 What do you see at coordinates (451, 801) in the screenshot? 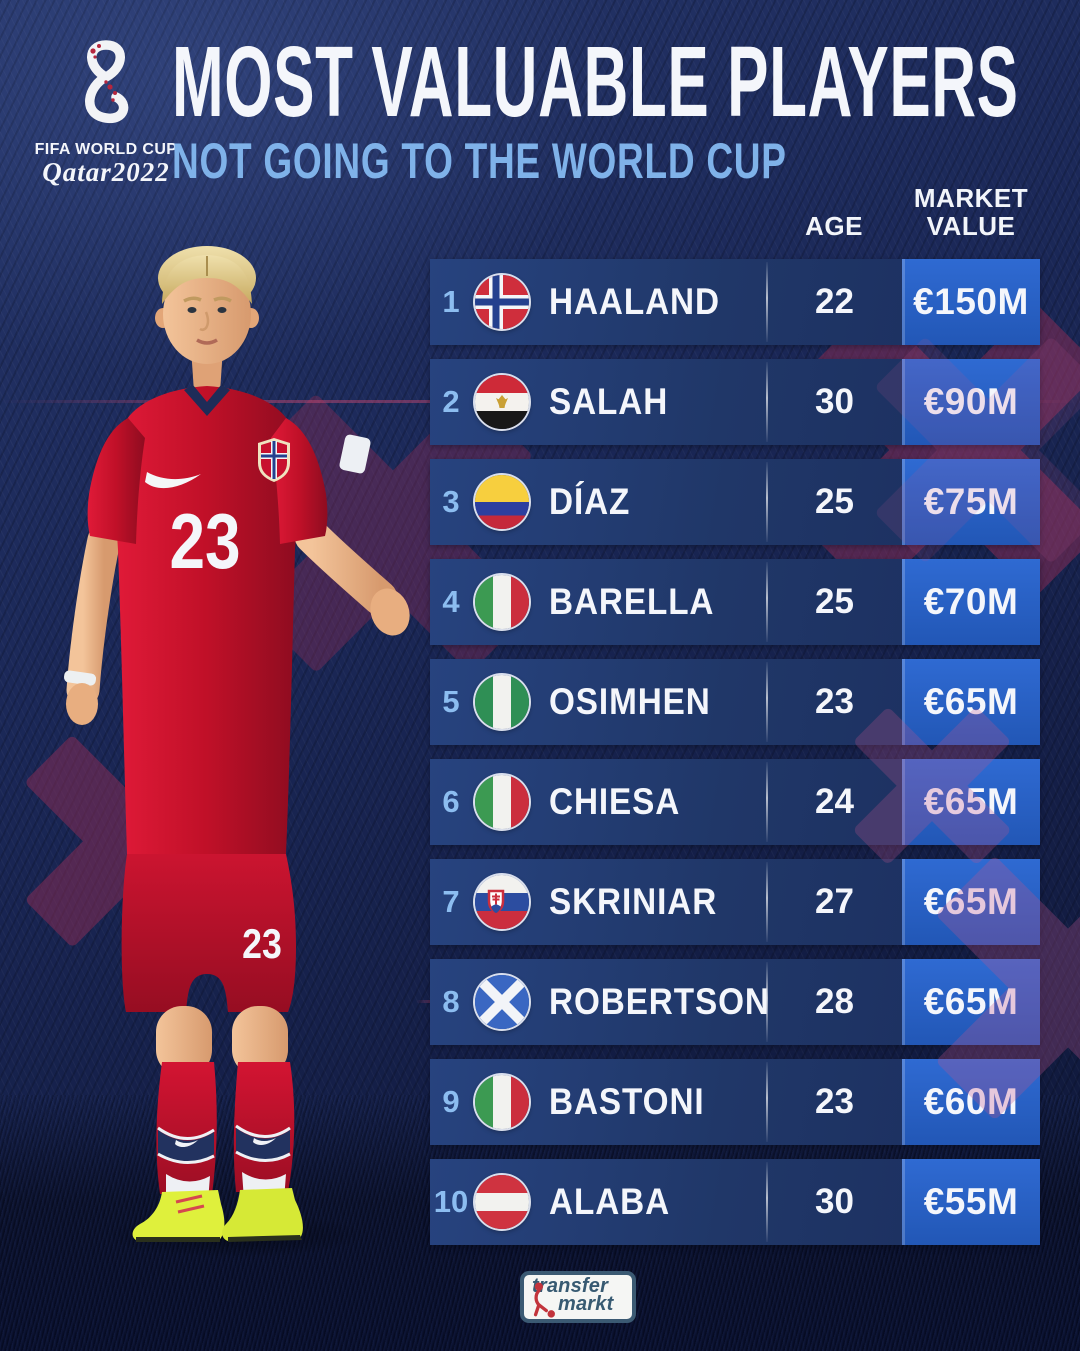
I see `rank-label: 6` at bounding box center [451, 801].